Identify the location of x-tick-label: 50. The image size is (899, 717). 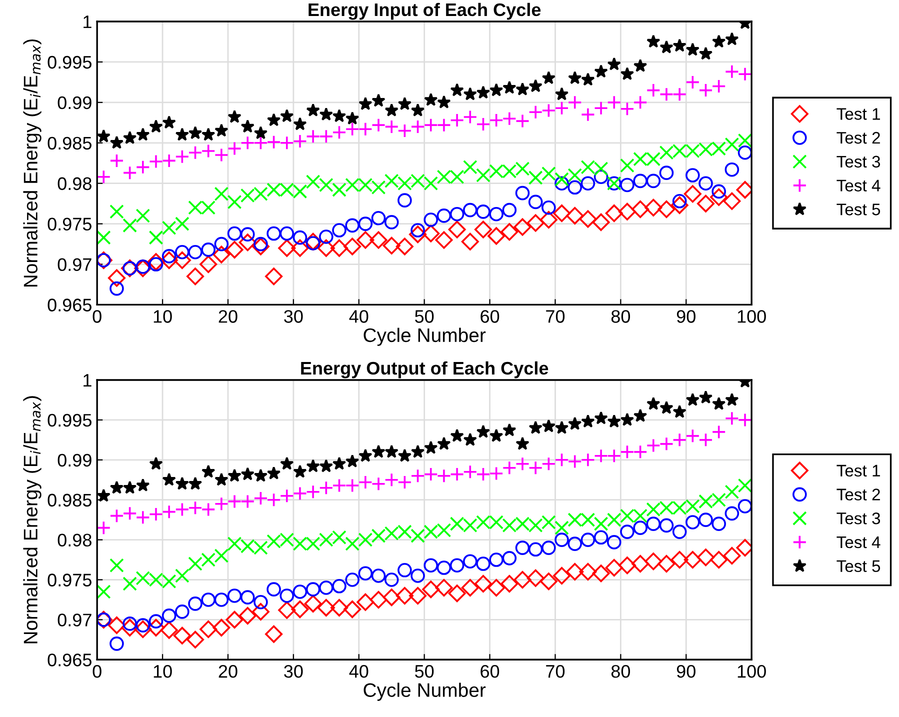
(424, 671).